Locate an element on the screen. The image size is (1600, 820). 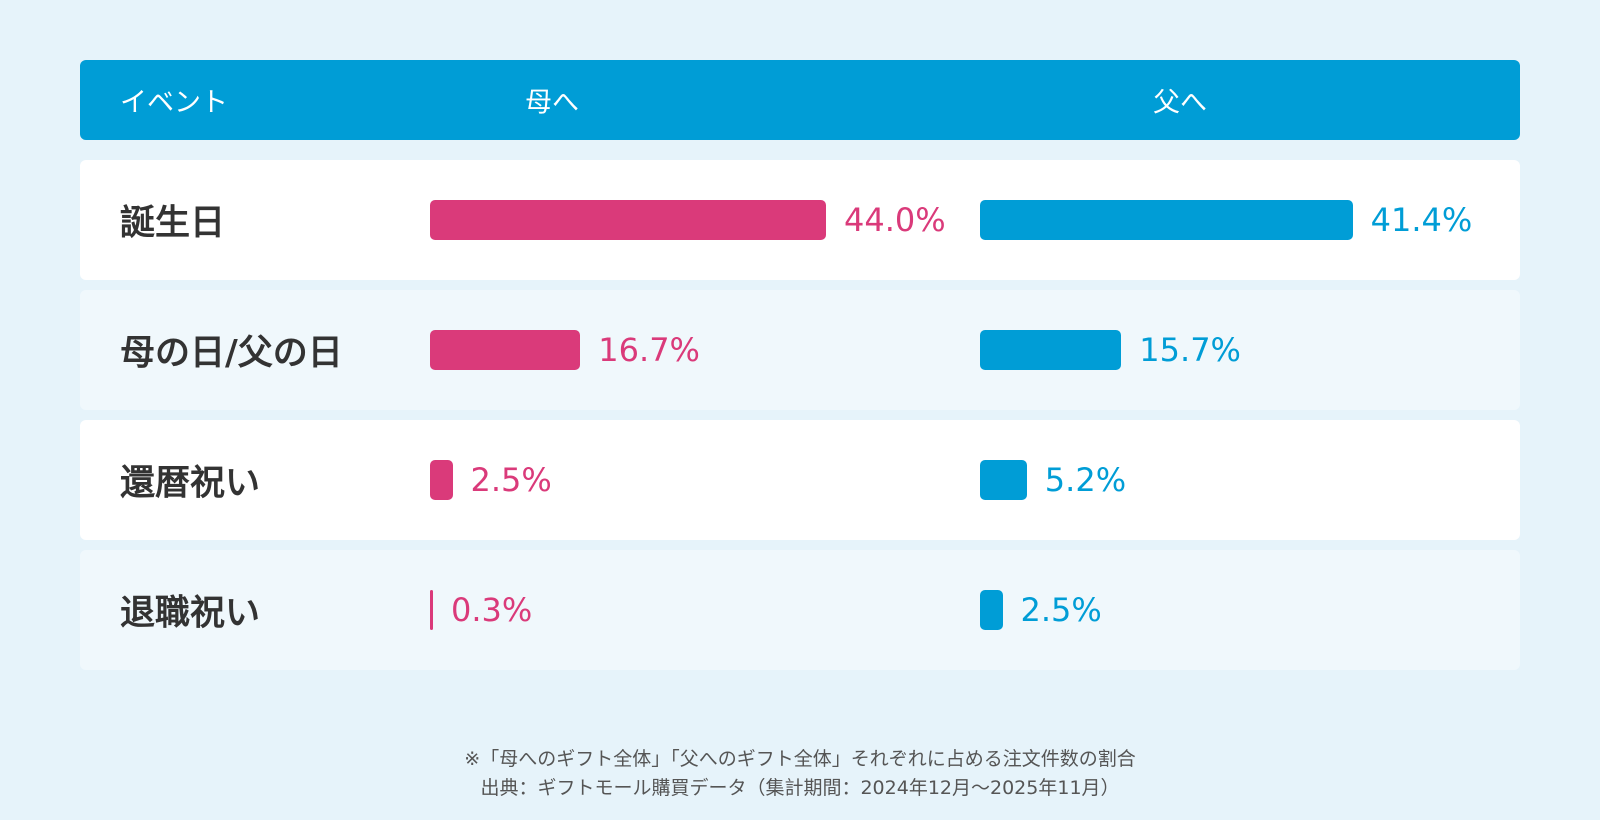
table-row: 退職祝い 0.3% 2.5% is located at coordinates (800, 610).